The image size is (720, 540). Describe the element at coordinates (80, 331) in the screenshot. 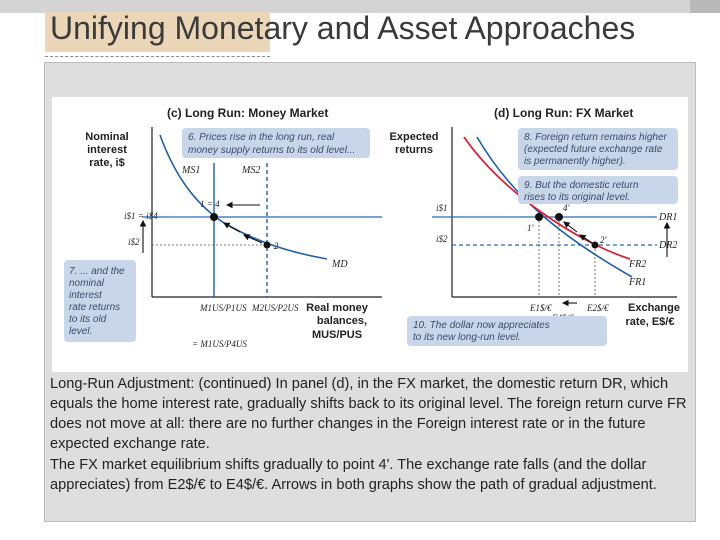

I see `svg-text: level.` at that location.